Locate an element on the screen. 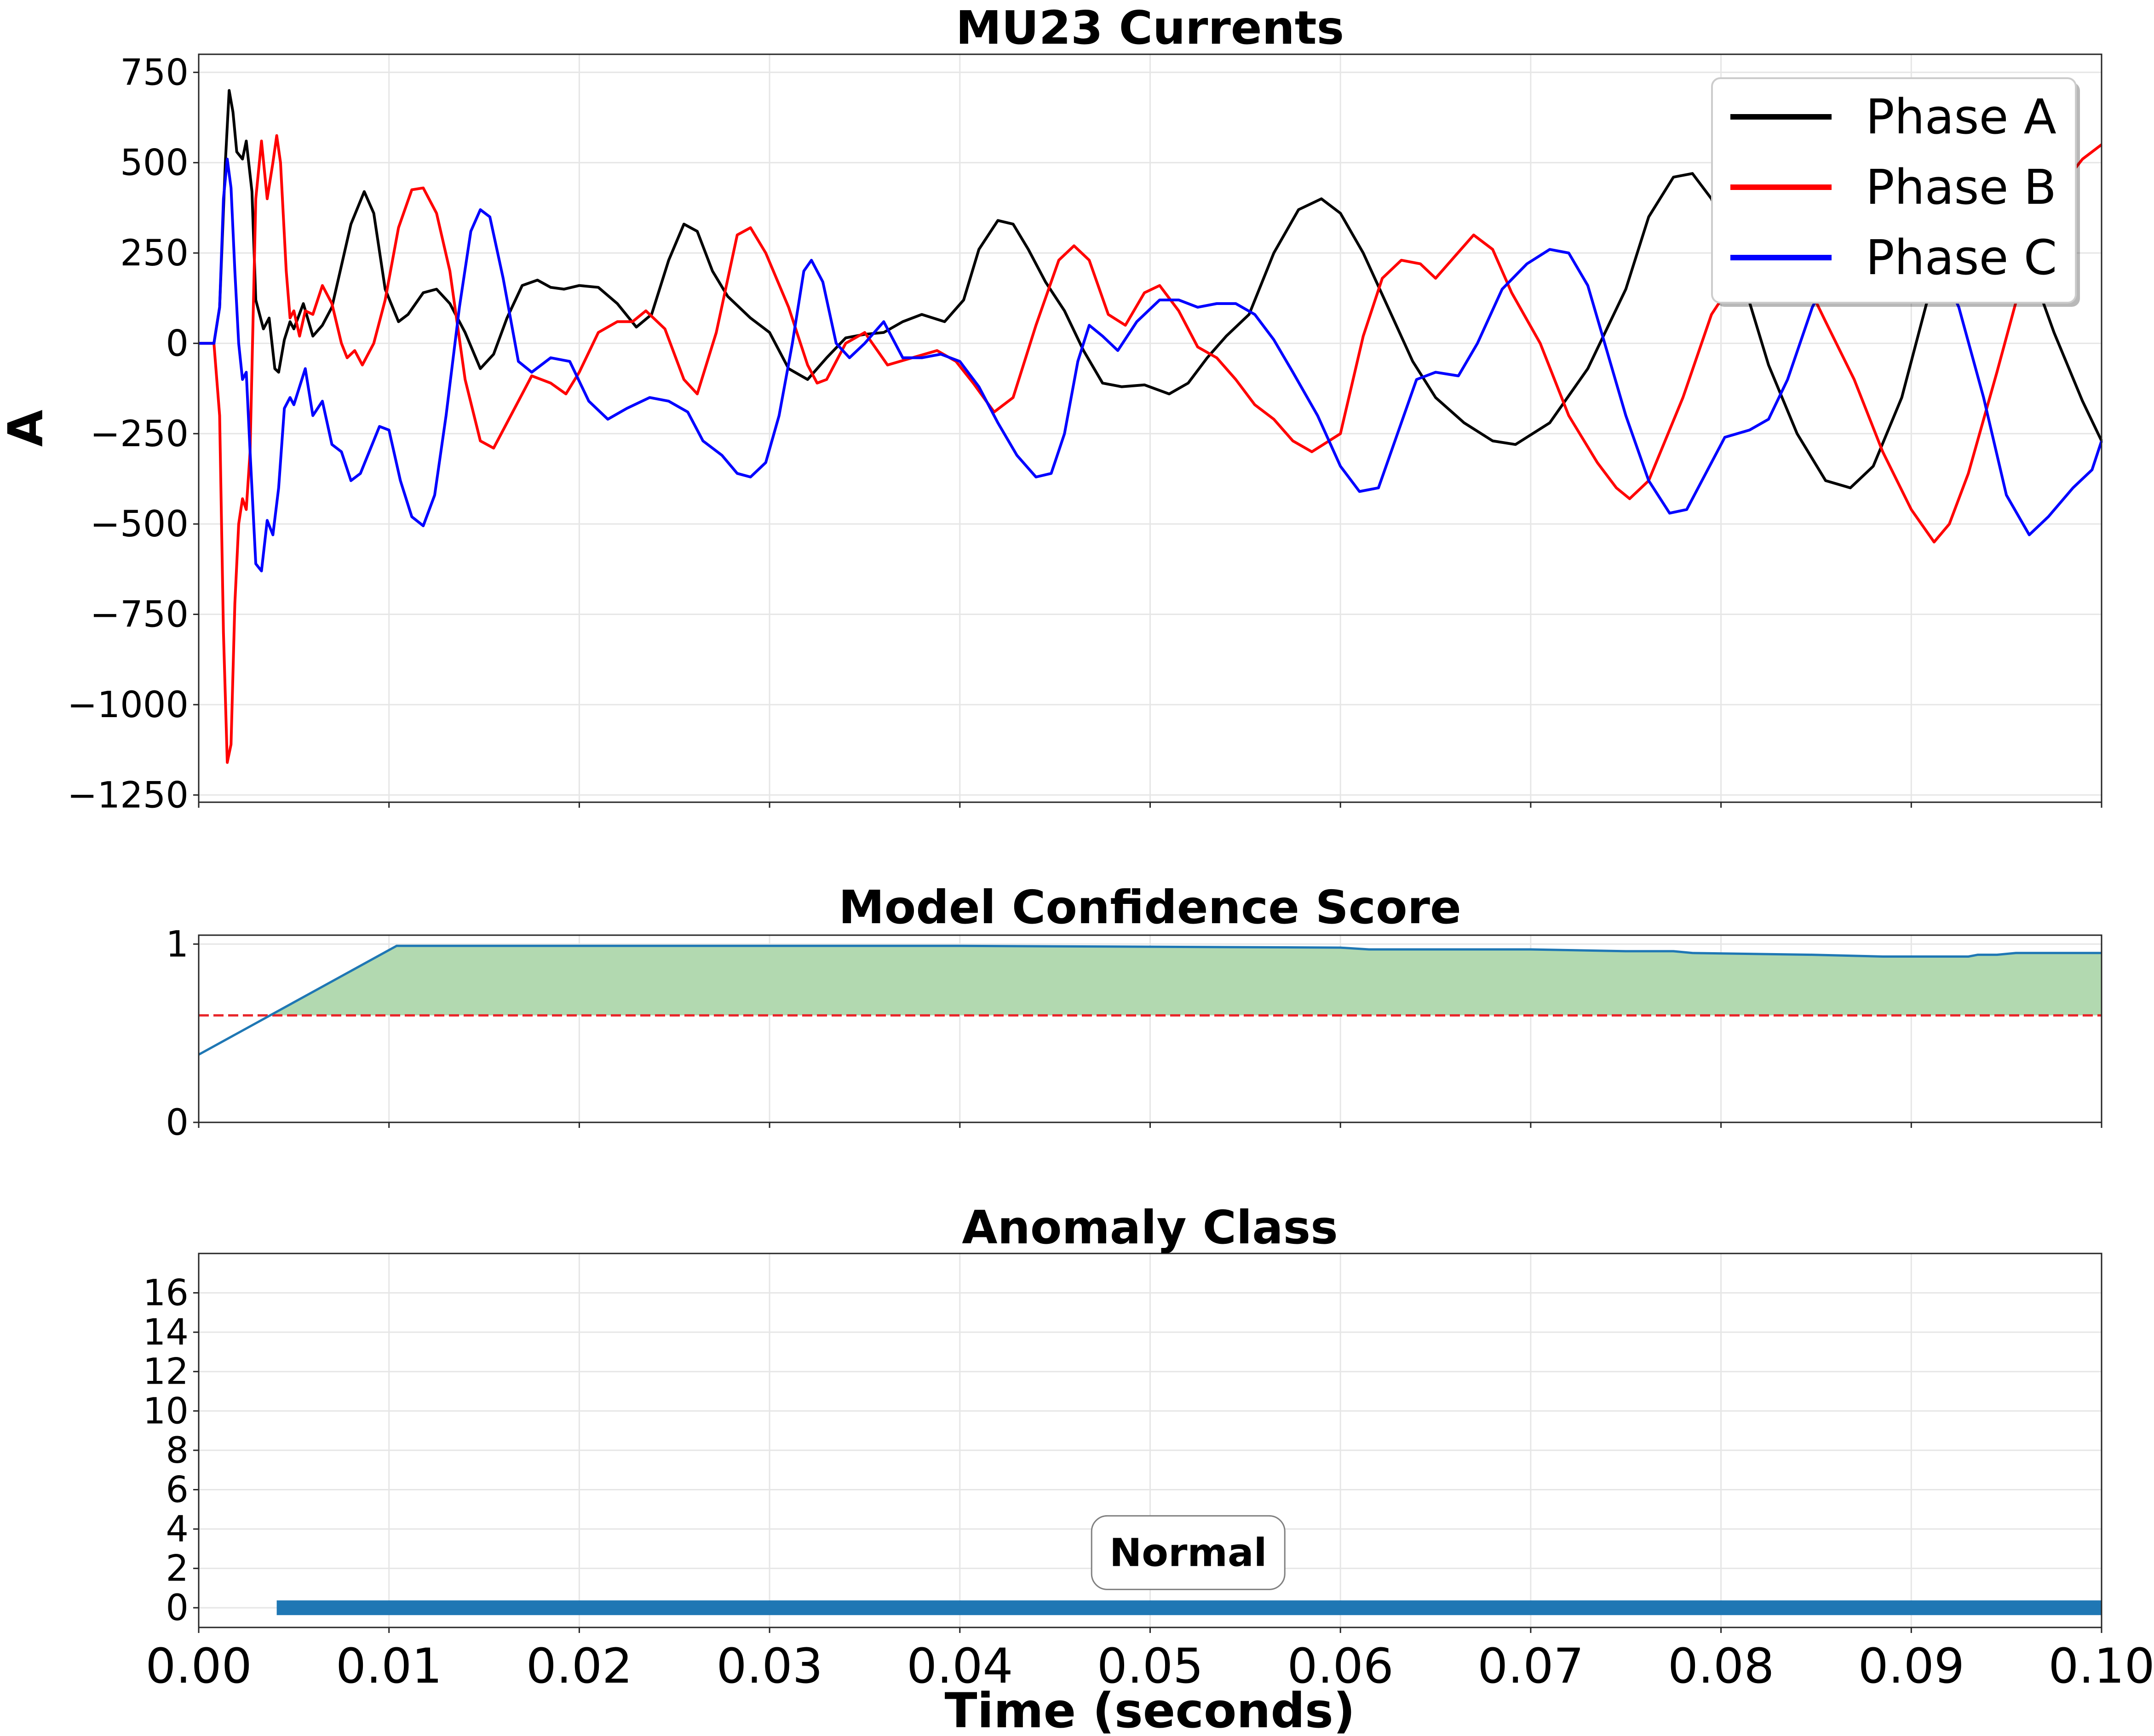  anomaly-data is located at coordinates (1189, 1607).